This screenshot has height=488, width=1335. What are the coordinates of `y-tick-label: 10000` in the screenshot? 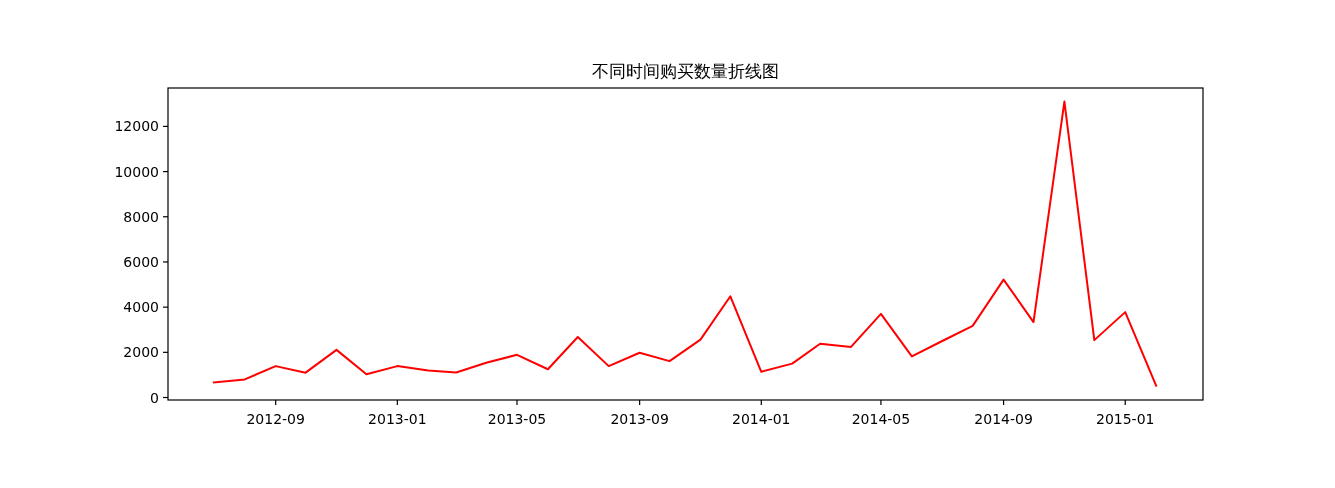 It's located at (136, 171).